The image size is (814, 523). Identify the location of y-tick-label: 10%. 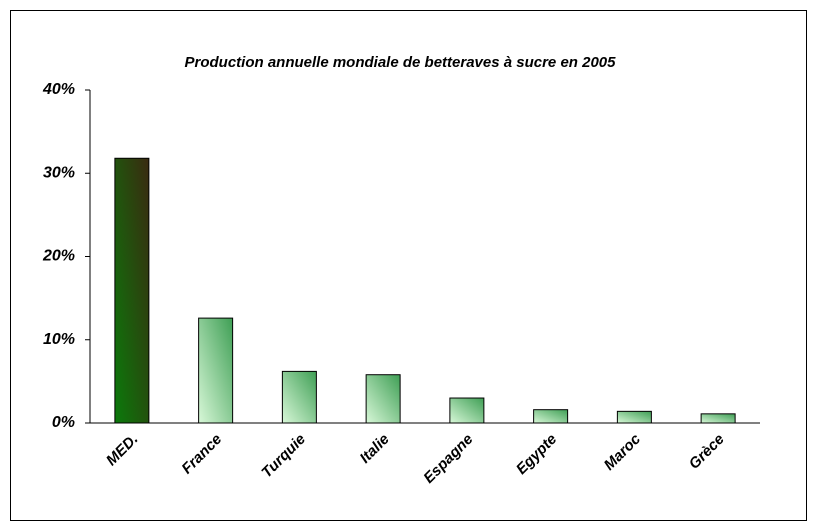
(59, 339).